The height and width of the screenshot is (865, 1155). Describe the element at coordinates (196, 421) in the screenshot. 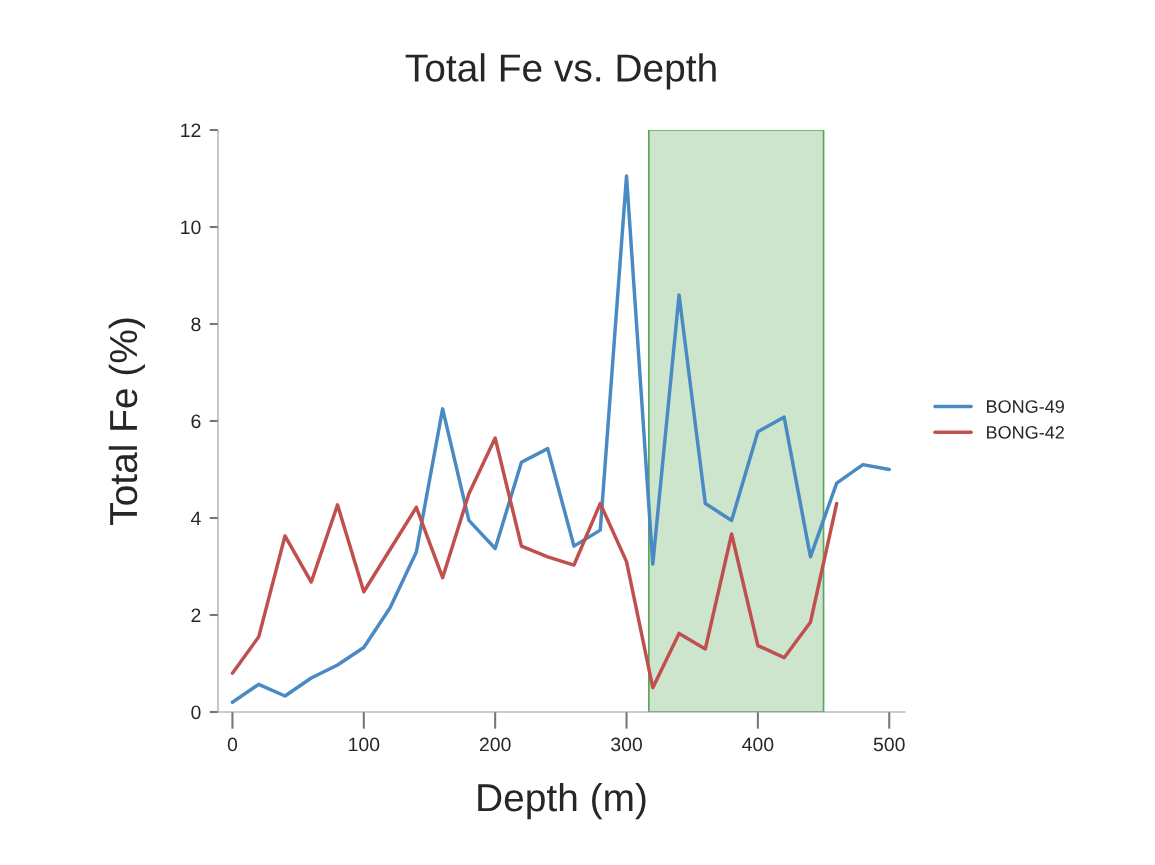

I see `y-tick-label: 6` at that location.